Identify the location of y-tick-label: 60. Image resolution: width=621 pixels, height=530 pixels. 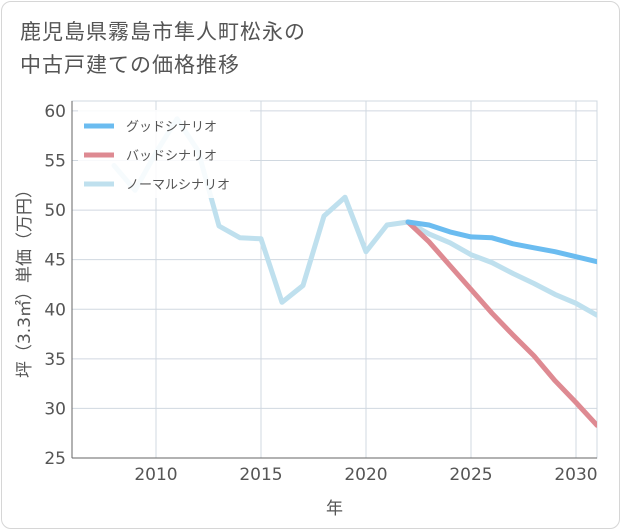
(55, 112).